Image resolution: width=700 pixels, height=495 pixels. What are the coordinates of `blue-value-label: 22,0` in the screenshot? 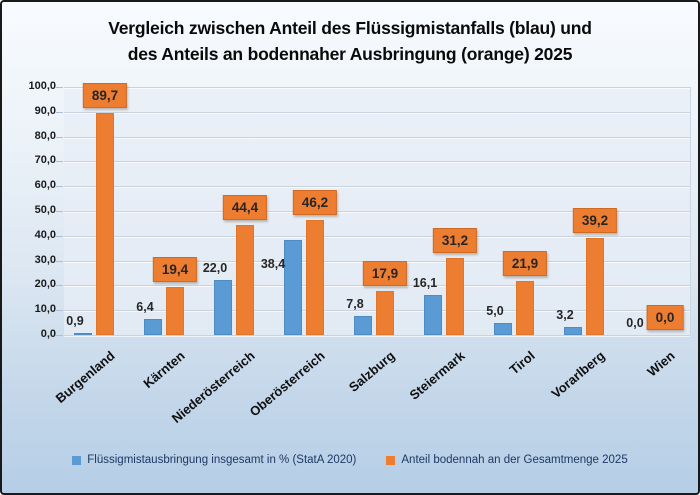 It's located at (215, 268).